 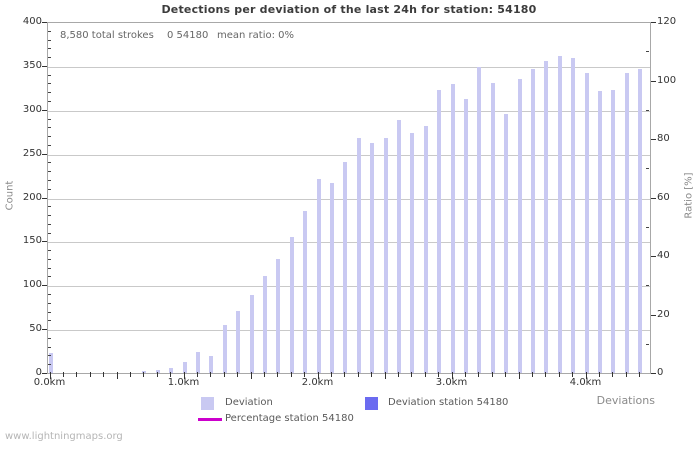 What do you see at coordinates (32, 21) in the screenshot?
I see `y-left-tick-label: 400` at bounding box center [32, 21].